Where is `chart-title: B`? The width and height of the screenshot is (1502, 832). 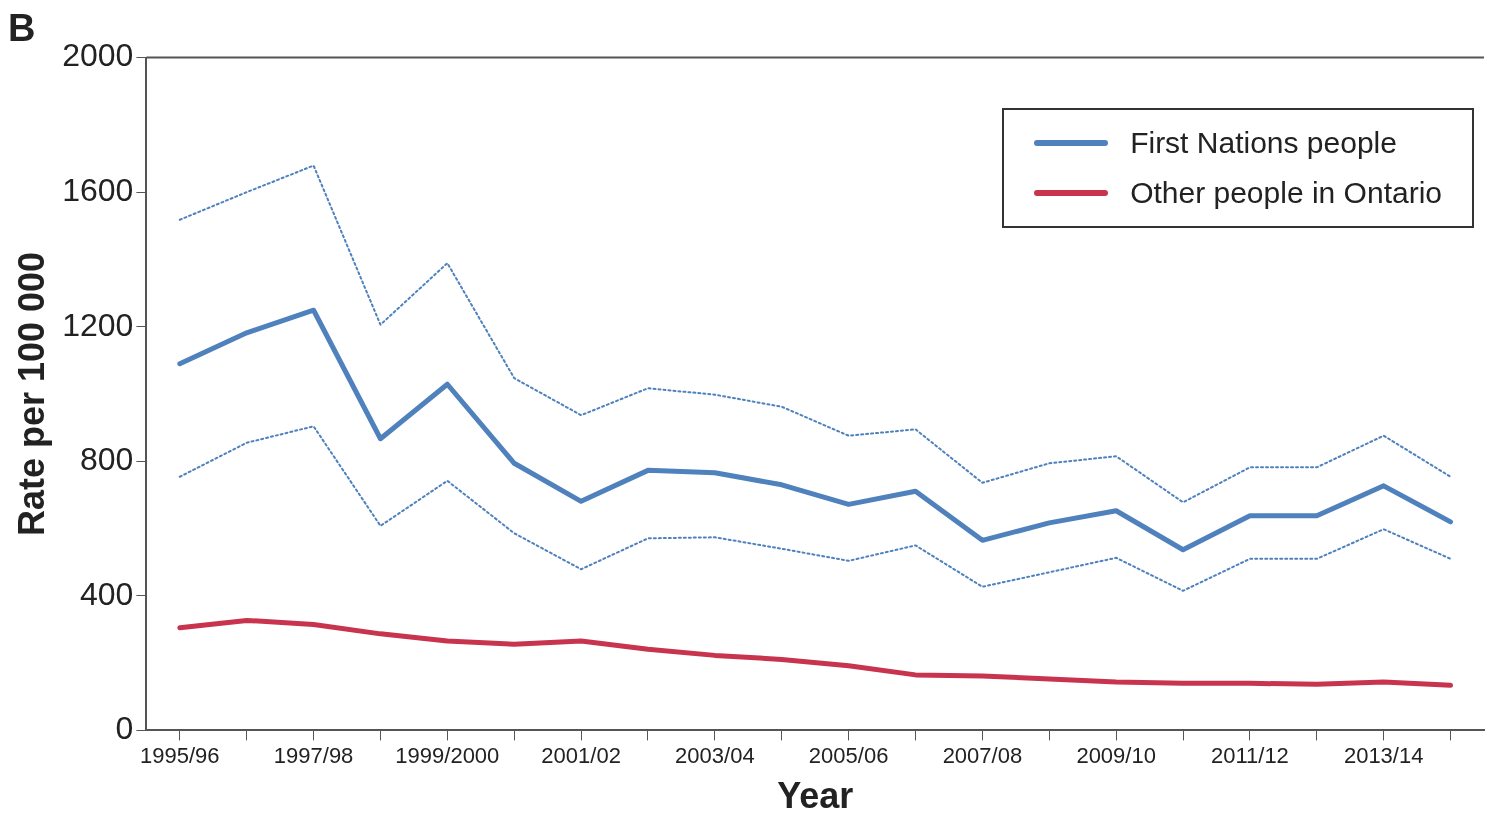 chart-title: B is located at coordinates (22, 28).